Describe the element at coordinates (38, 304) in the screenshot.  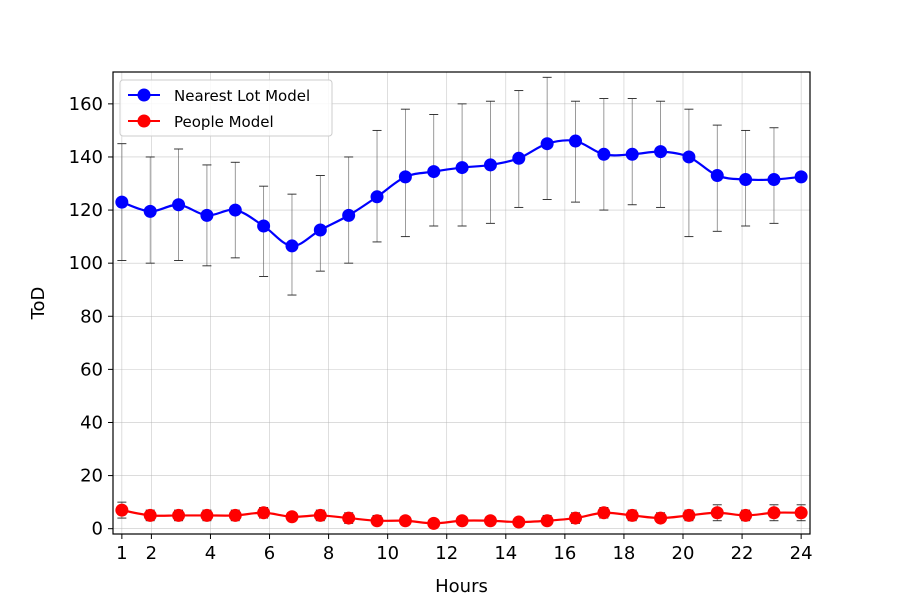
I see `y-axis-title: ToD` at that location.